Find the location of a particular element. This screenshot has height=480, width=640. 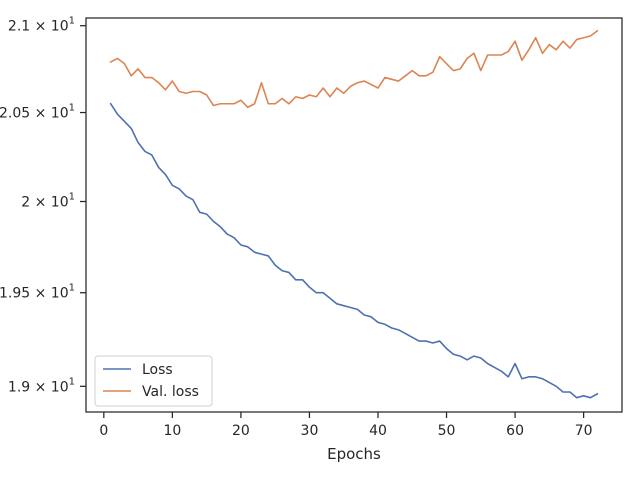

x-tick-label: 60 is located at coordinates (515, 431).